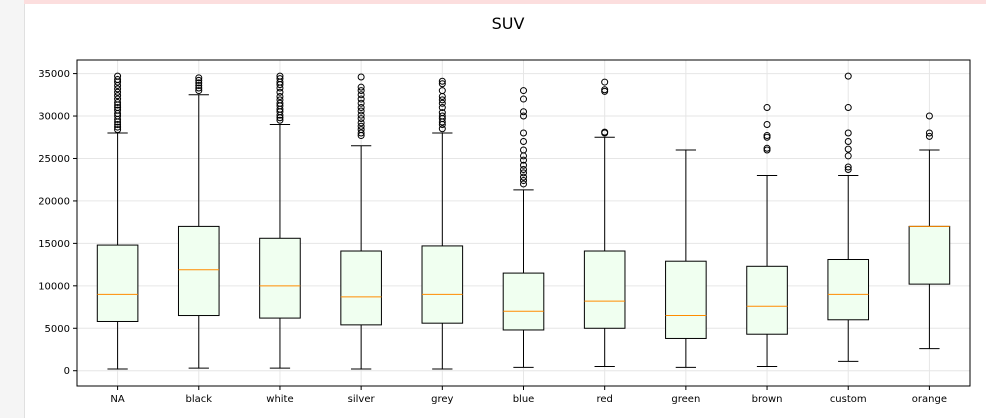  I want to click on x-tick-label: silver, so click(362, 399).